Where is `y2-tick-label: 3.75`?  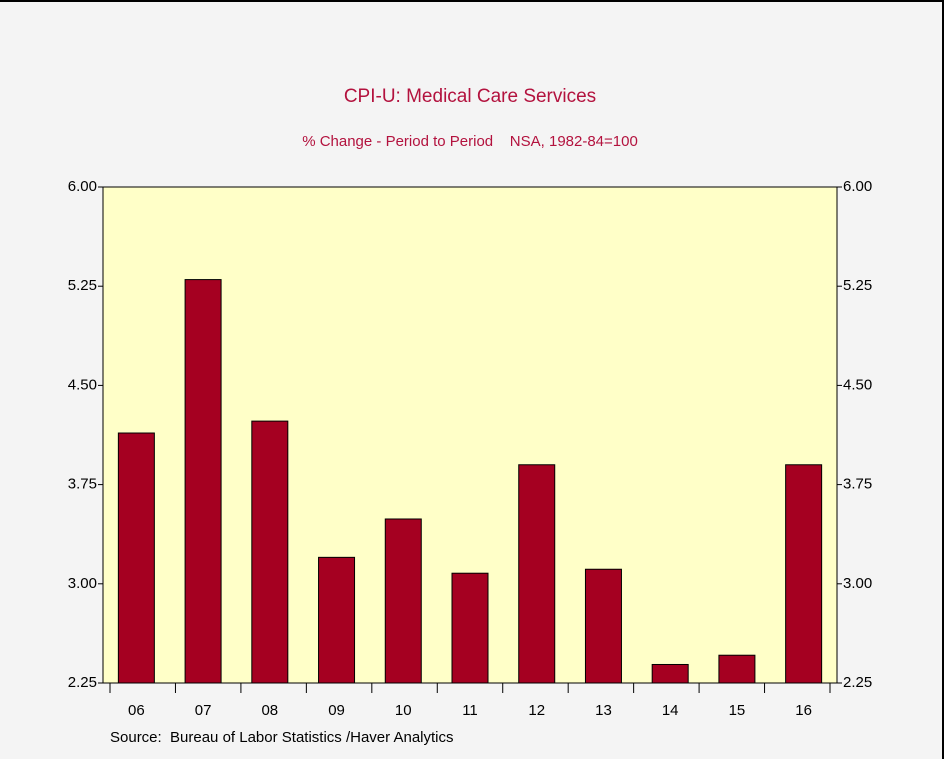
y2-tick-label: 3.75 is located at coordinates (857, 484).